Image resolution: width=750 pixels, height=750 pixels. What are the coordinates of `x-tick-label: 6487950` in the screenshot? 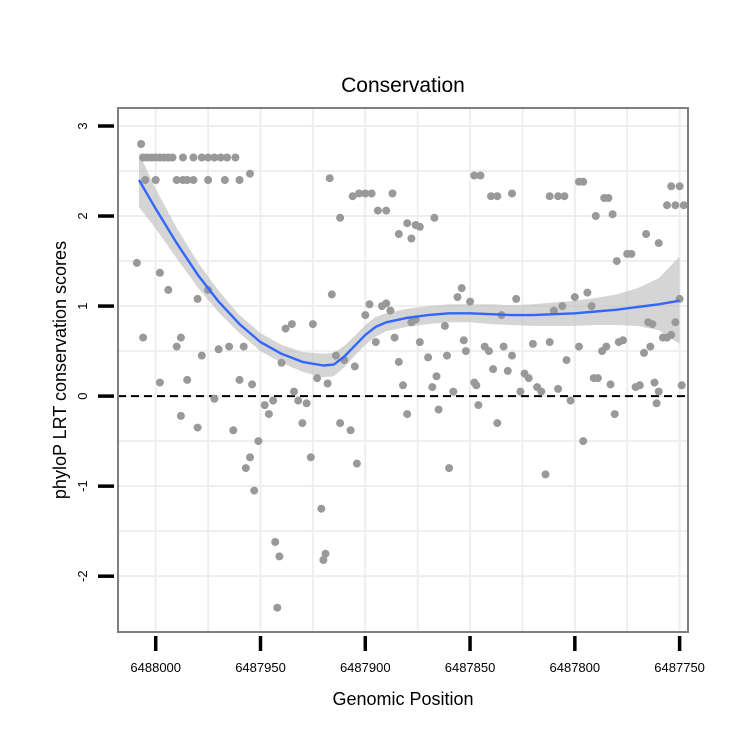 It's located at (260, 667).